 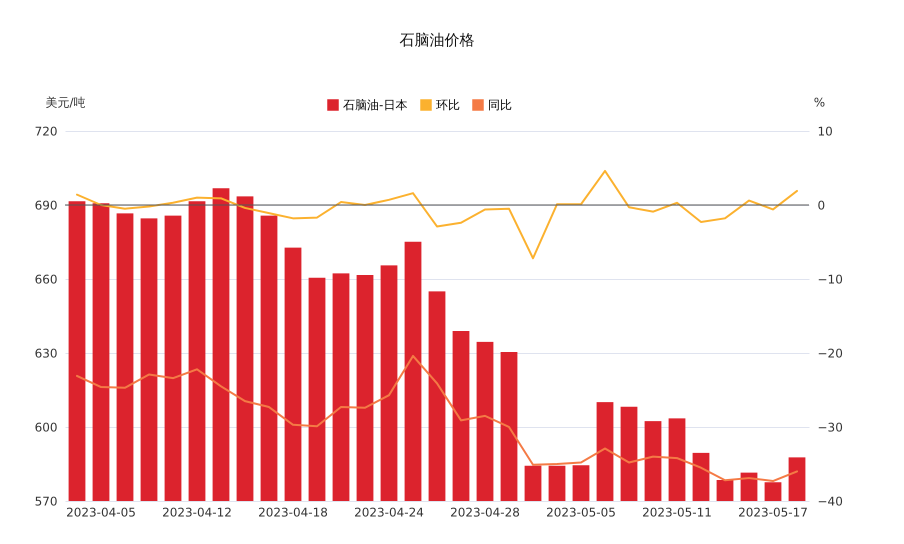 What do you see at coordinates (485, 513) in the screenshot?
I see `x-tick-label: 2023-04-28` at bounding box center [485, 513].